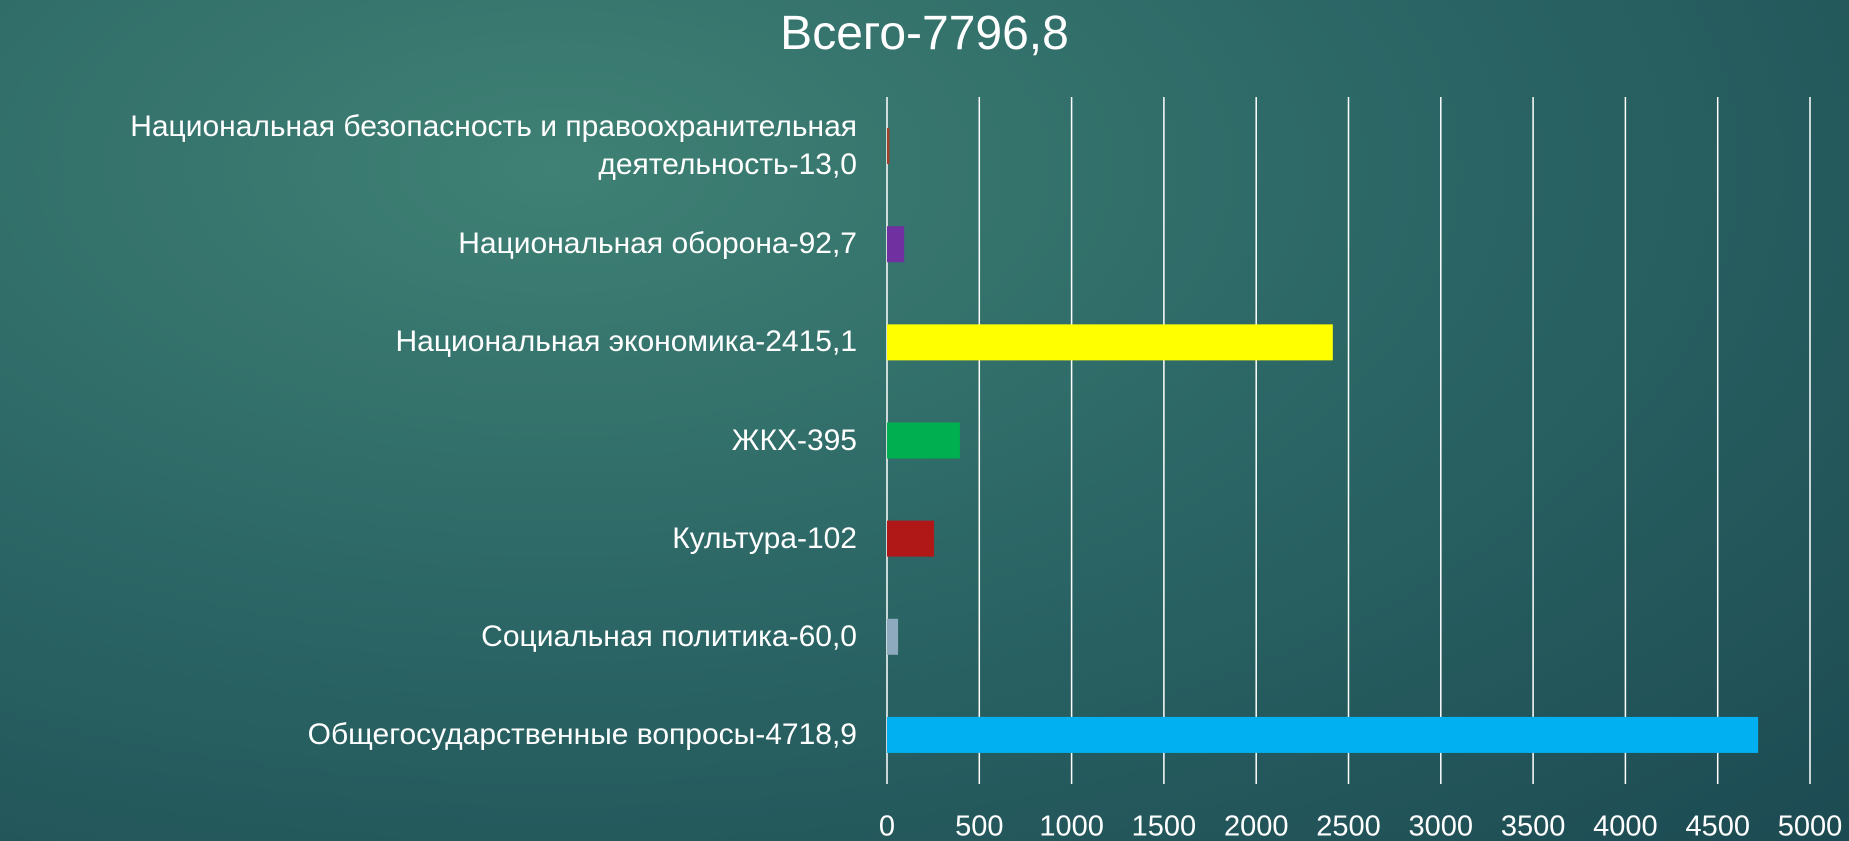 This screenshot has width=1849, height=841. Describe the element at coordinates (657, 244) in the screenshot. I see `y-tick-label: Национальная оборона-92,7` at that location.